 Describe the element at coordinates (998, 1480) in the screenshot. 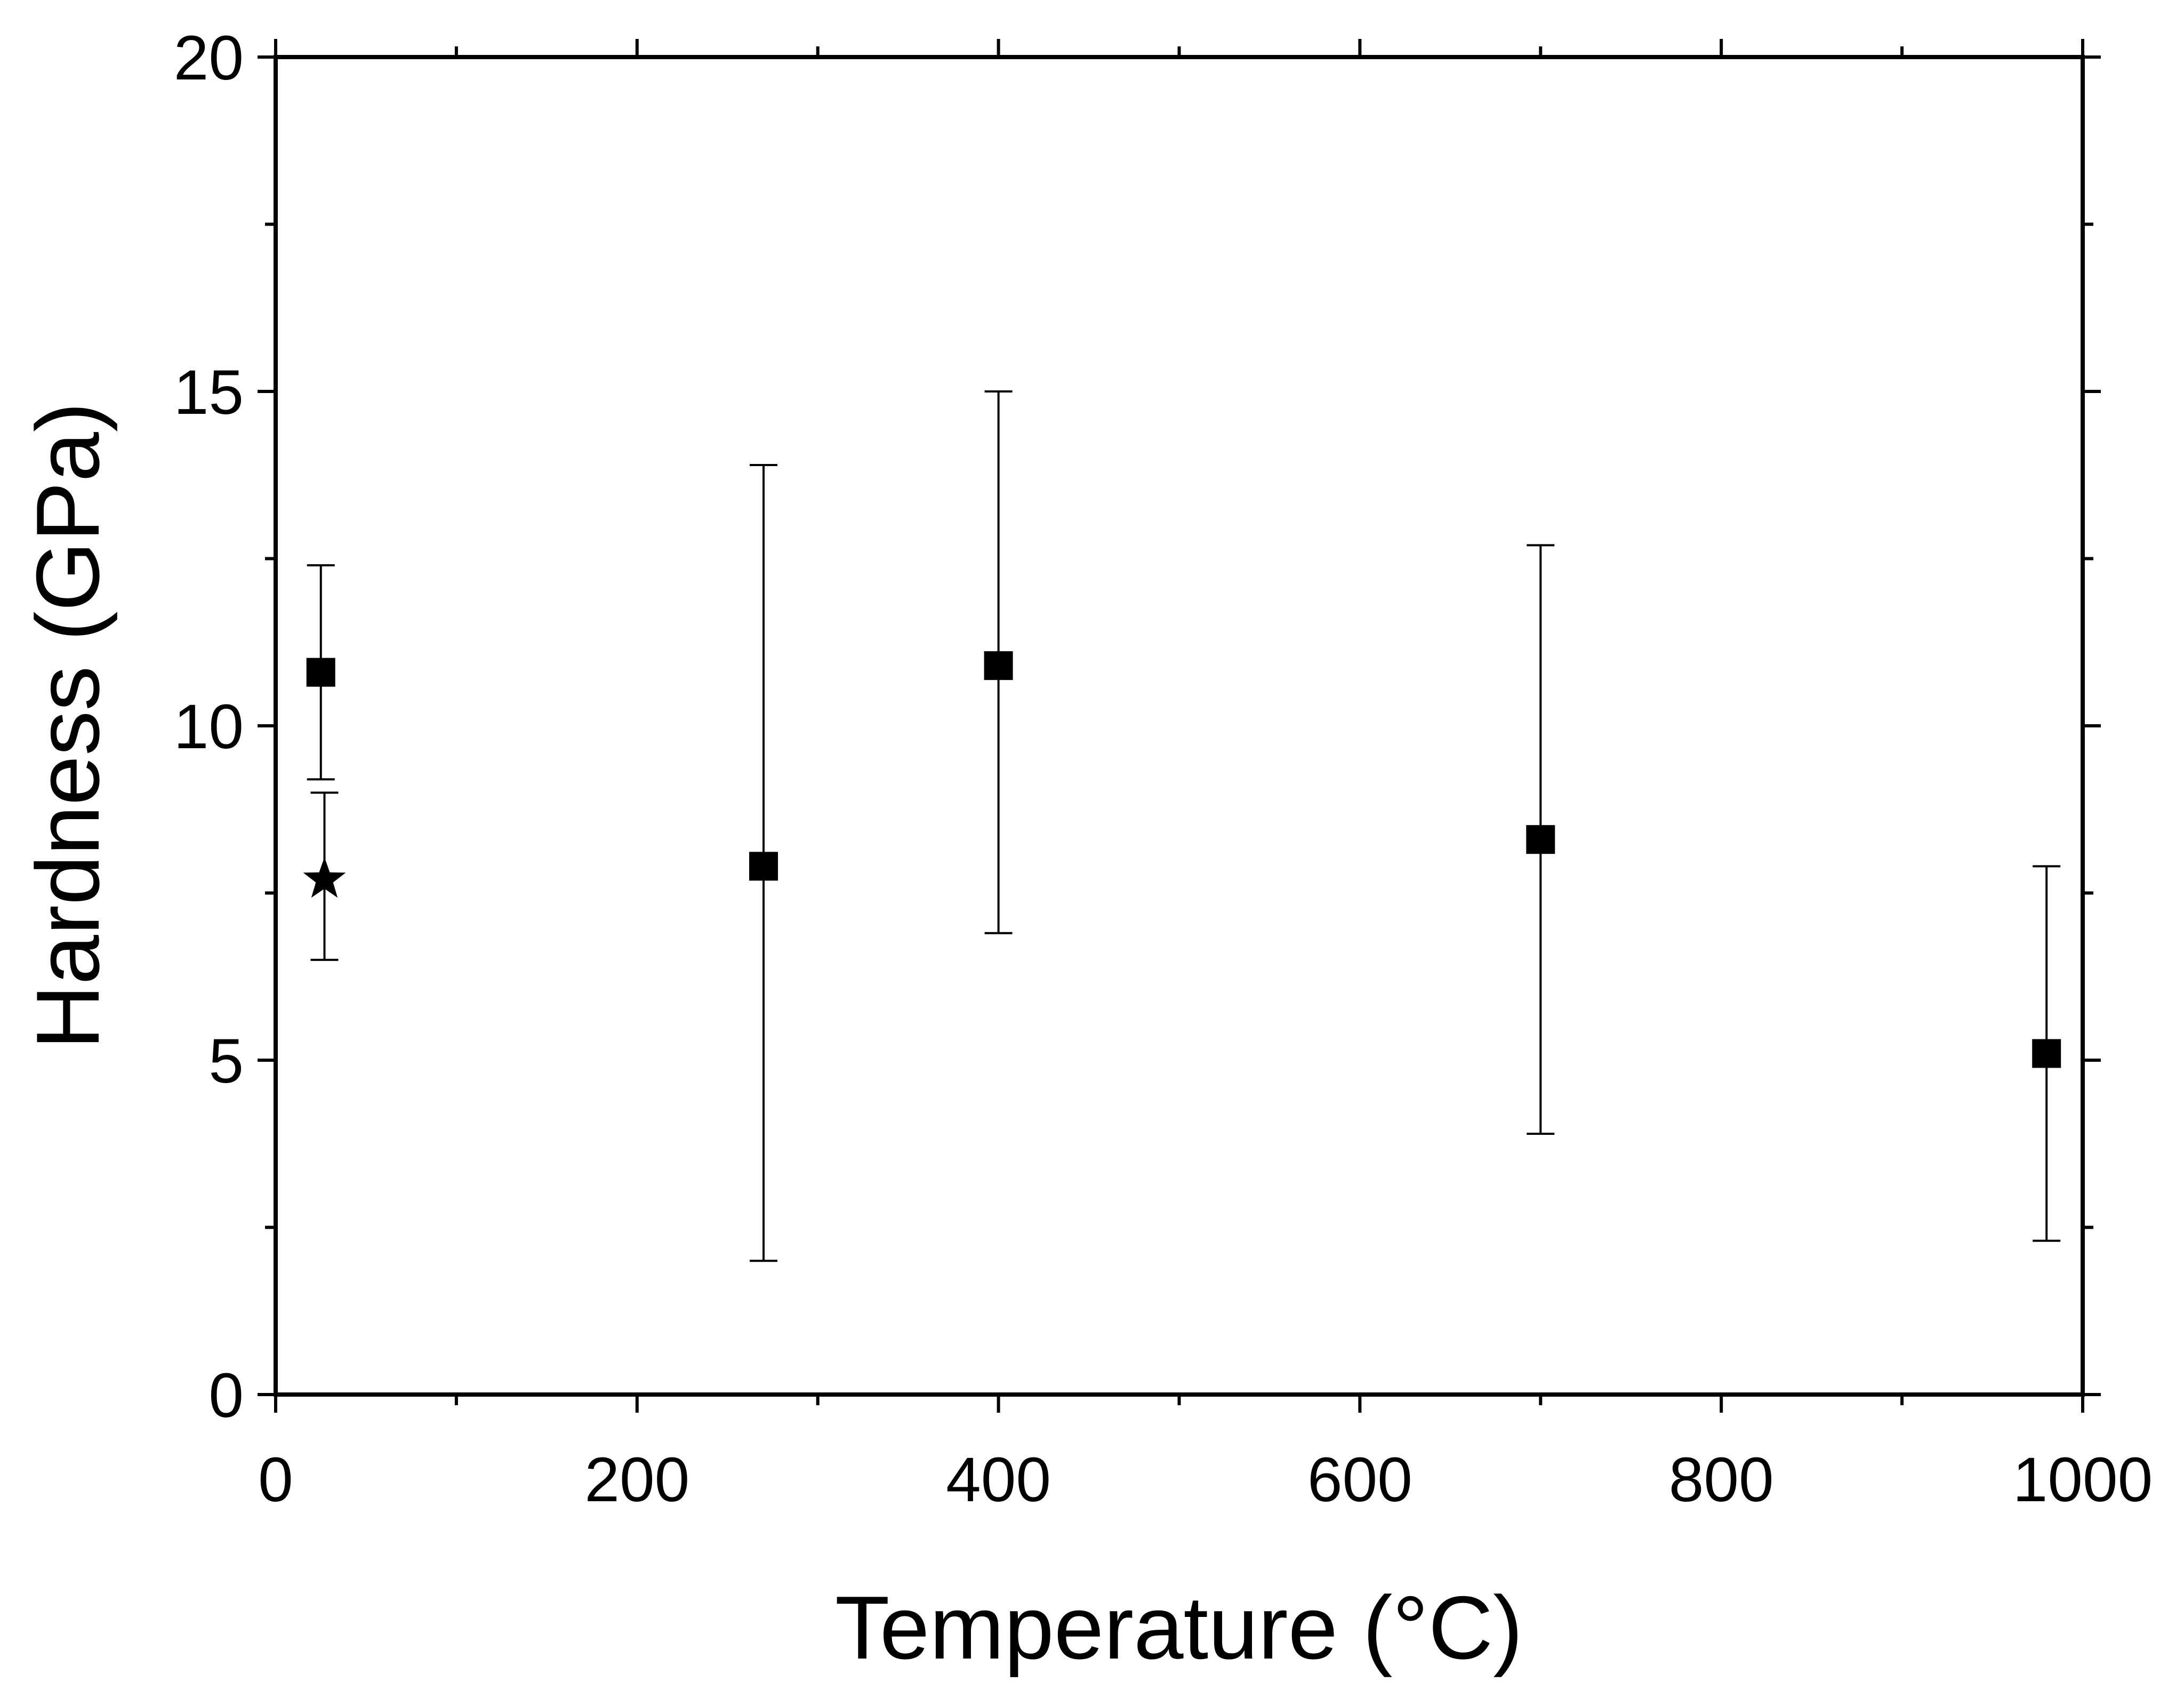

I see `x-tick-label: 400` at that location.